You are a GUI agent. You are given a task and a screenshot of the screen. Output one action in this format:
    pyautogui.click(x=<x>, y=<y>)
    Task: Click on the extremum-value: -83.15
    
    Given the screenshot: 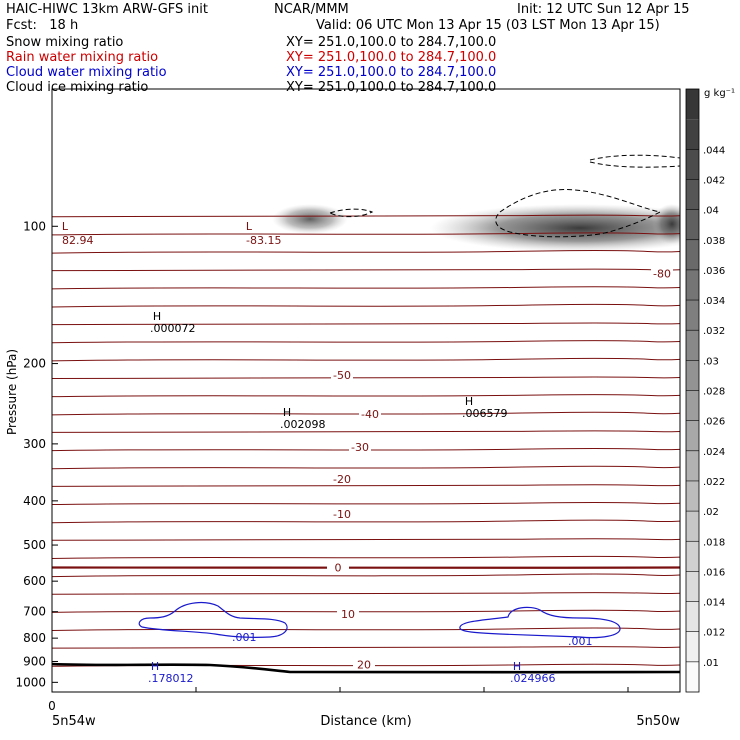 What is the action you would take?
    pyautogui.click(x=263, y=240)
    